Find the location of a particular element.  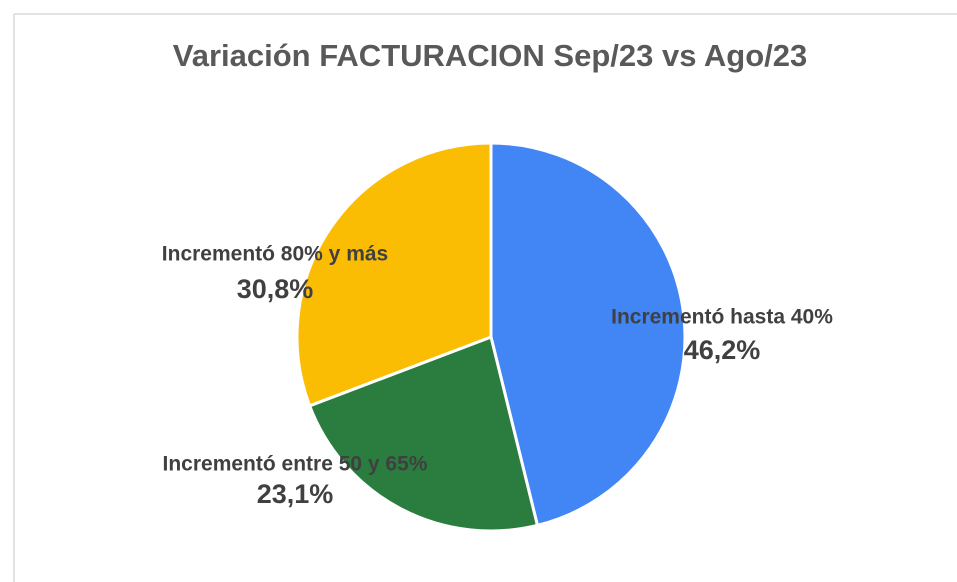

slice-value-label: 30,8% is located at coordinates (275, 289).